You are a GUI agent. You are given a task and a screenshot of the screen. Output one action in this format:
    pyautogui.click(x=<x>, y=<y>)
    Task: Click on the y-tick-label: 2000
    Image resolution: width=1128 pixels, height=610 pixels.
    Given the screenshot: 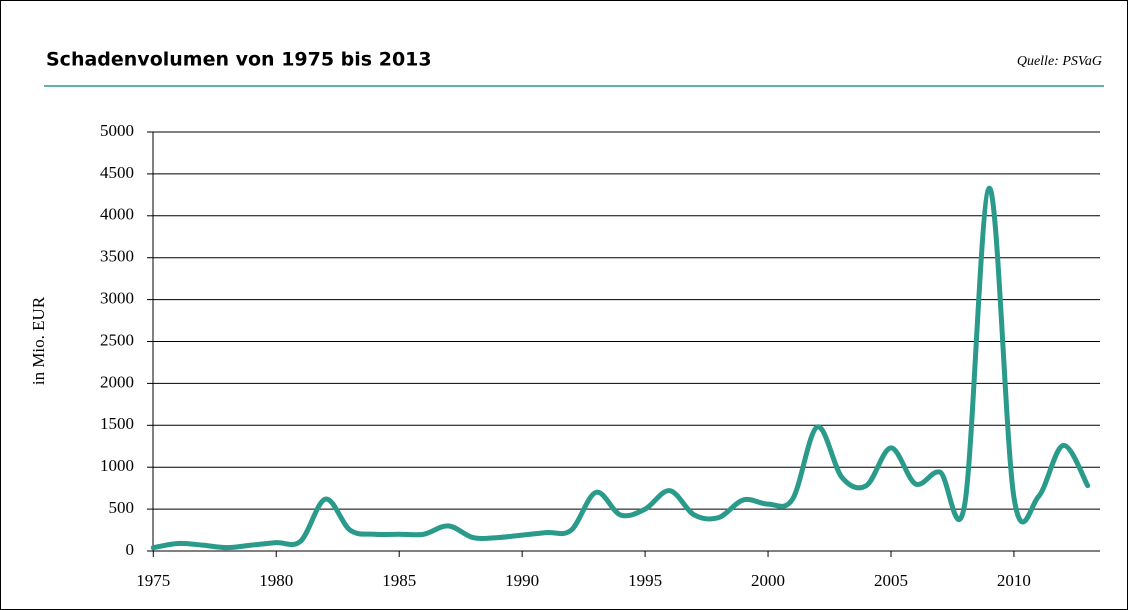 What is the action you would take?
    pyautogui.click(x=117, y=381)
    